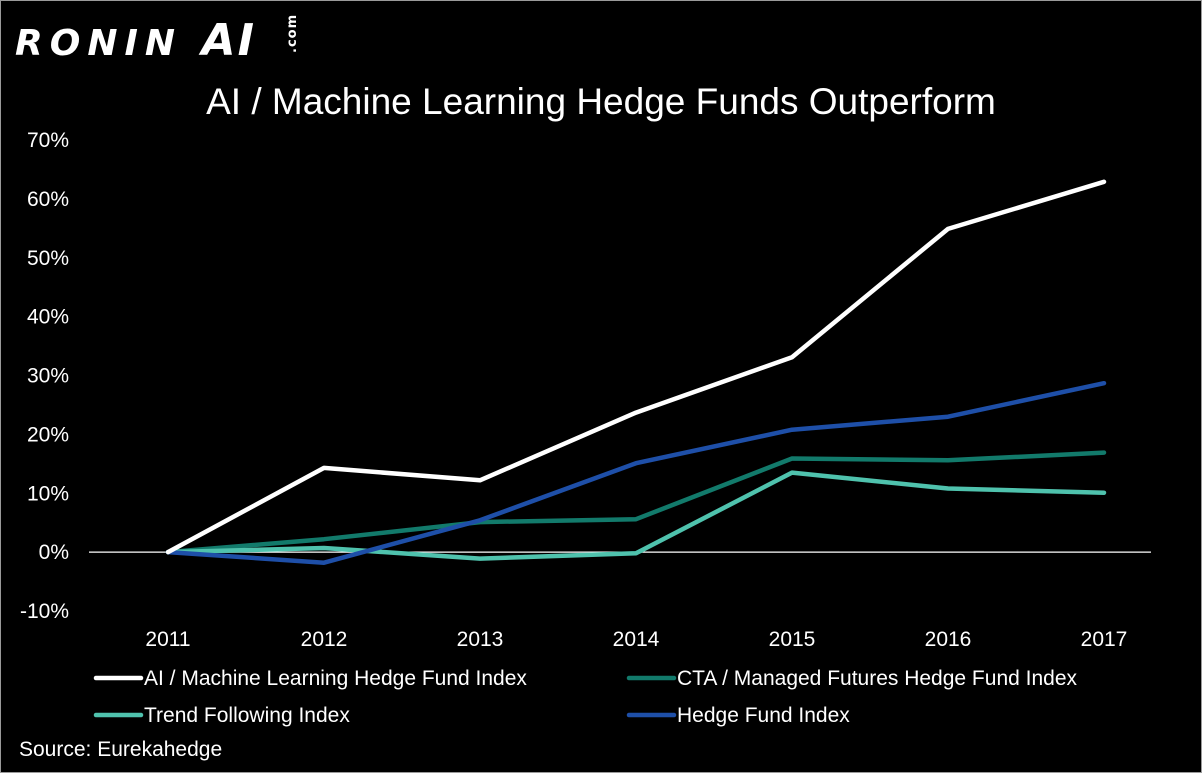 The height and width of the screenshot is (773, 1202). I want to click on legend-label: AI / Machine Learning Hedge Fund Index, so click(335, 678).